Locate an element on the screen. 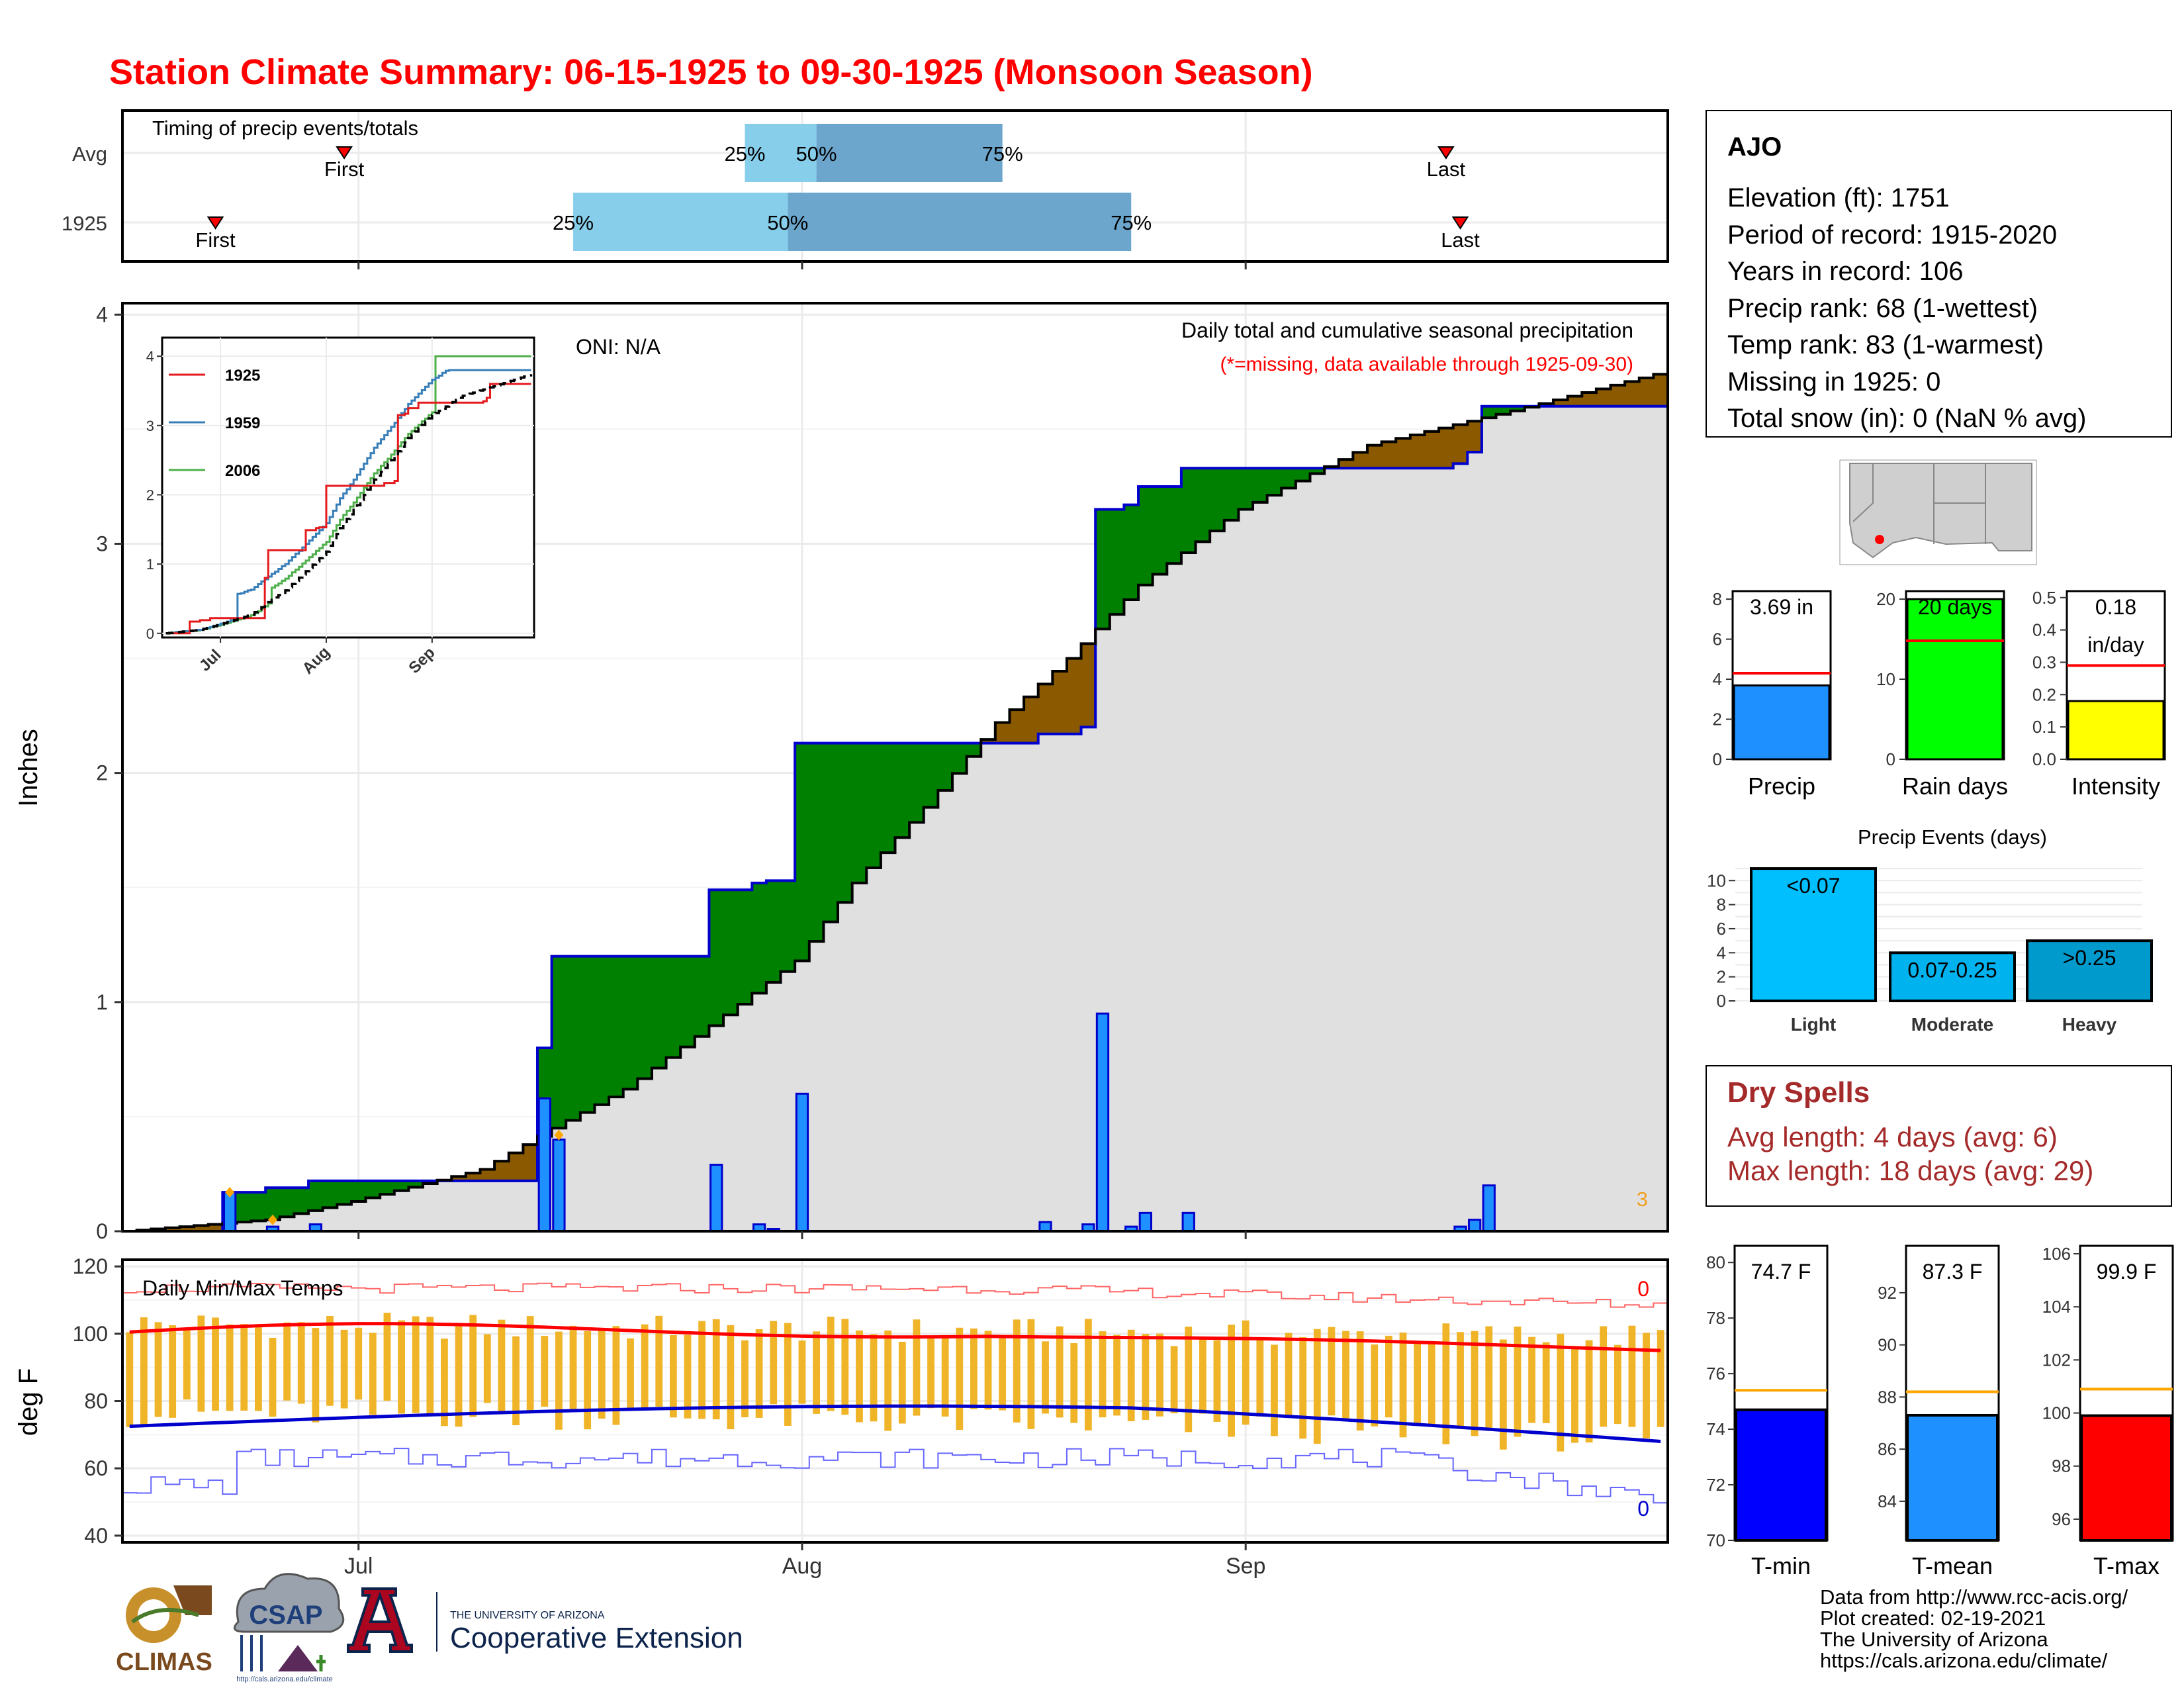  precip-corner-count: 3 is located at coordinates (1642, 1199).